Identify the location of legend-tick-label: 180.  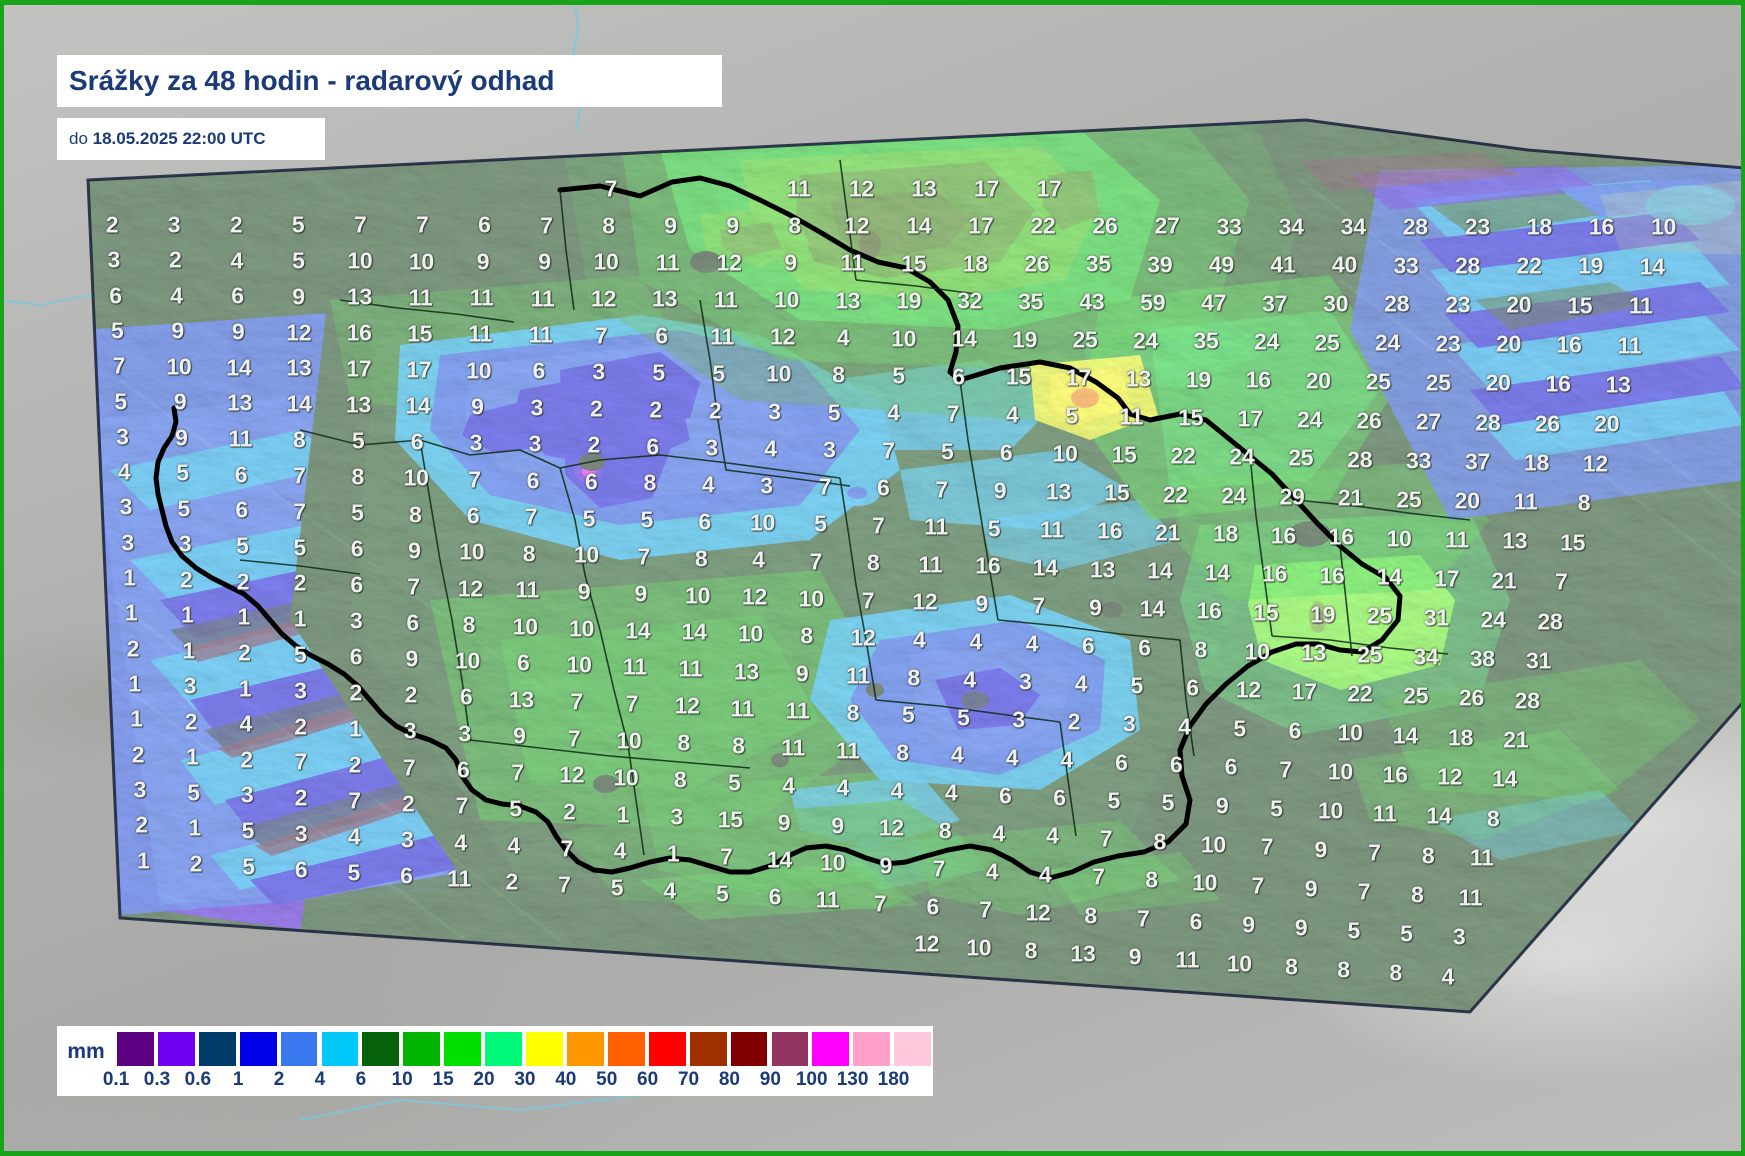
(893, 1079).